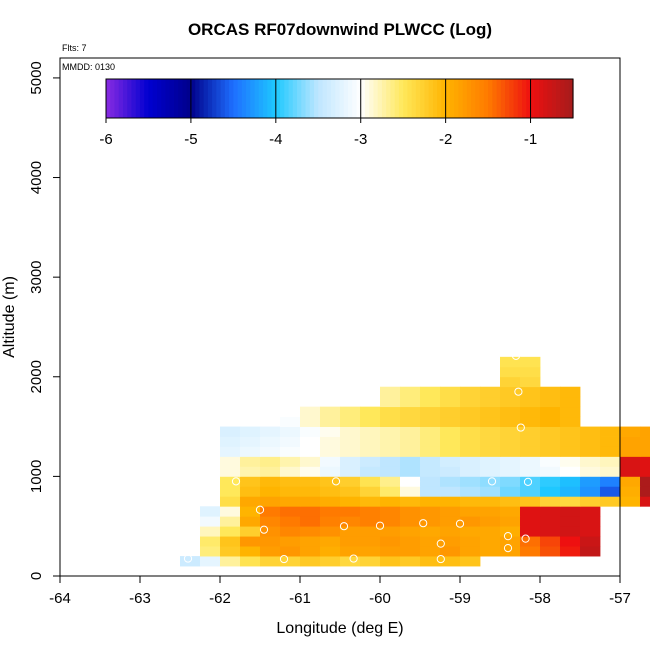 The image size is (650, 650). I want to click on y-tick-label: 0, so click(36, 576).